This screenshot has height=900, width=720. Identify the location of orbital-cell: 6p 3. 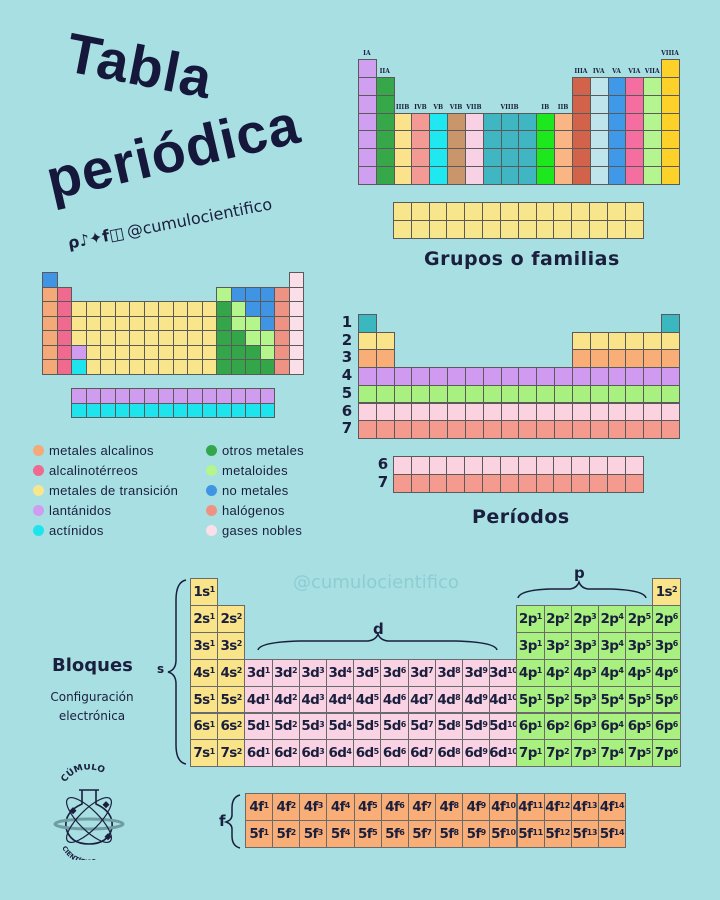
(584, 726).